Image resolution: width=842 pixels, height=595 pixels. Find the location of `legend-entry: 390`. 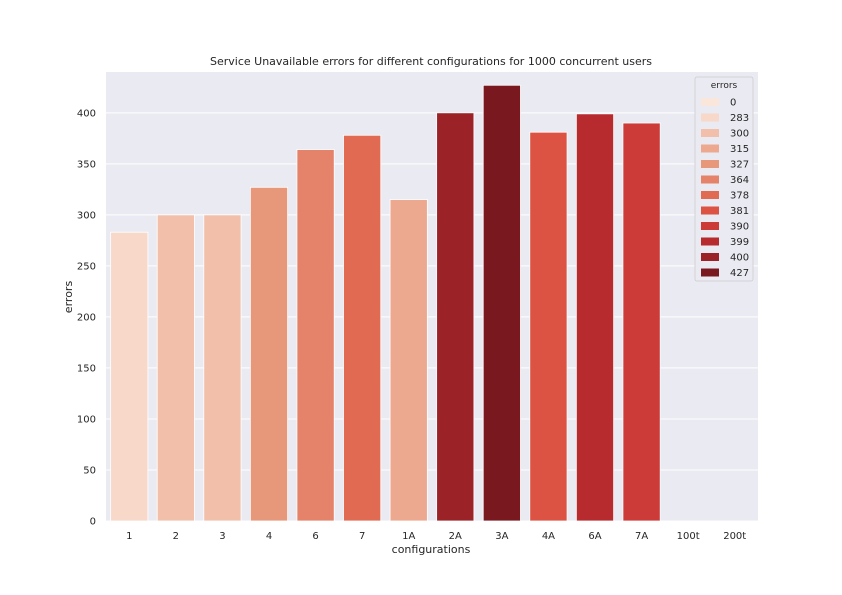

legend-entry: 390 is located at coordinates (725, 227).